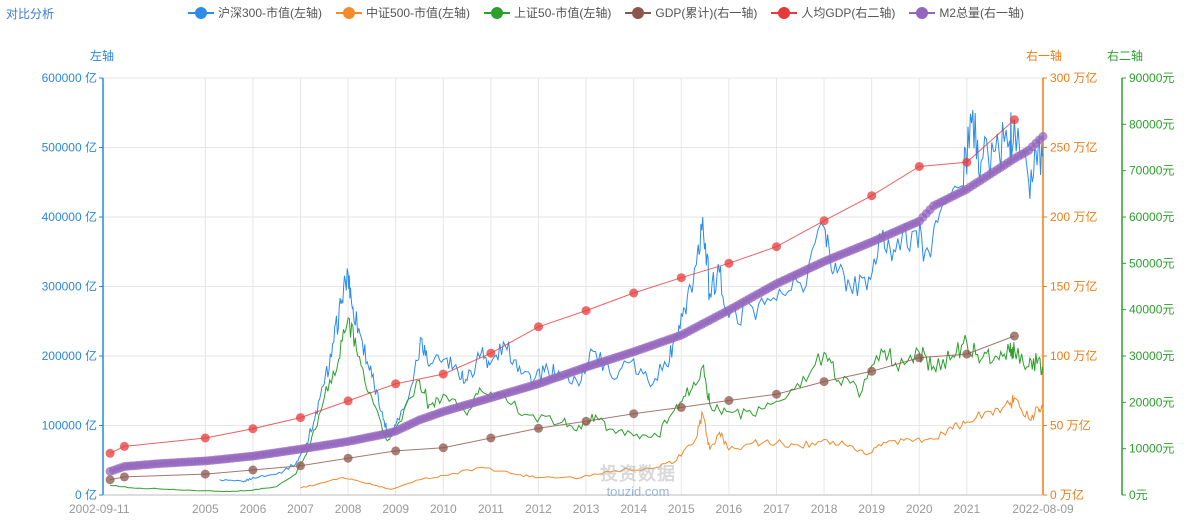 This screenshot has height=520, width=1203. What do you see at coordinates (1067, 494) in the screenshot?
I see `right1-tick-label: 0 万亿` at bounding box center [1067, 494].